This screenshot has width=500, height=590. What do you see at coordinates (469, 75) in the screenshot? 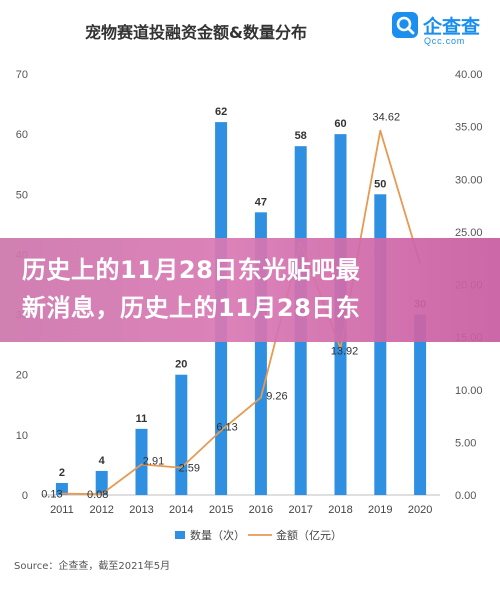
I see `y-right-tick-label: 40.00` at bounding box center [469, 75].